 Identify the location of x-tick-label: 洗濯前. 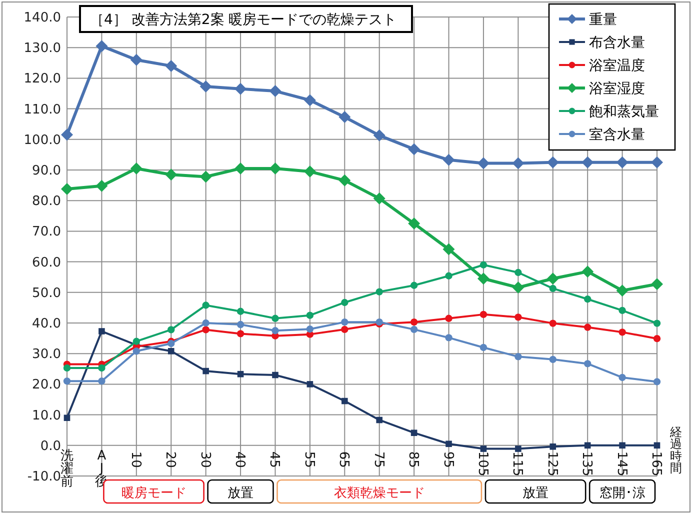
(67, 469).